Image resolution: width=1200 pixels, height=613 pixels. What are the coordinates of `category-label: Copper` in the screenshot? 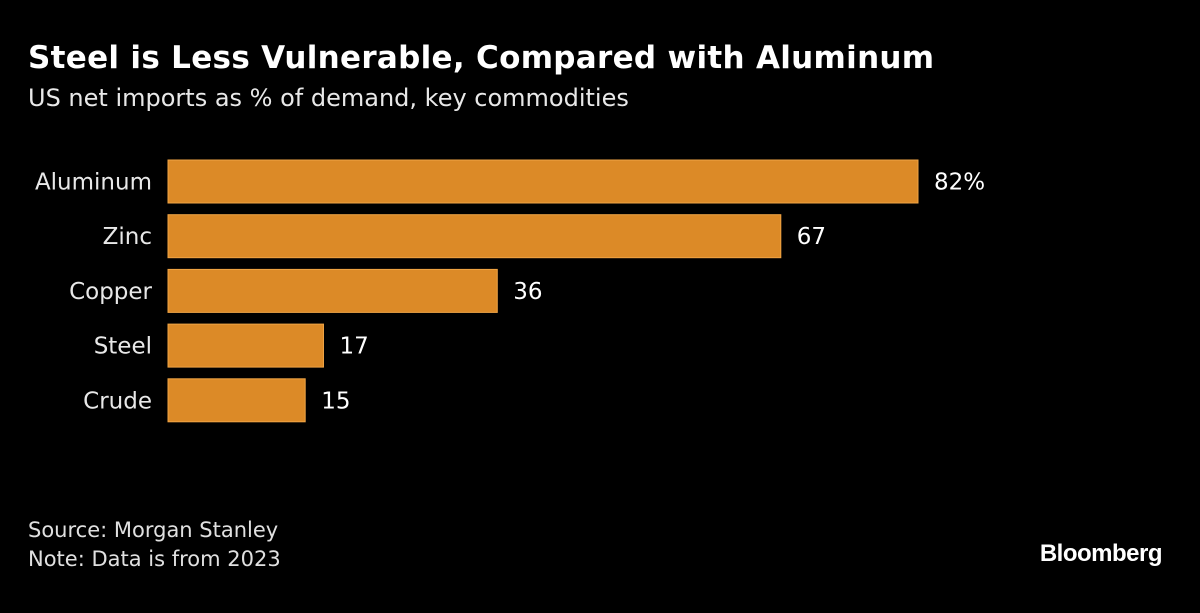 It's located at (110, 292).